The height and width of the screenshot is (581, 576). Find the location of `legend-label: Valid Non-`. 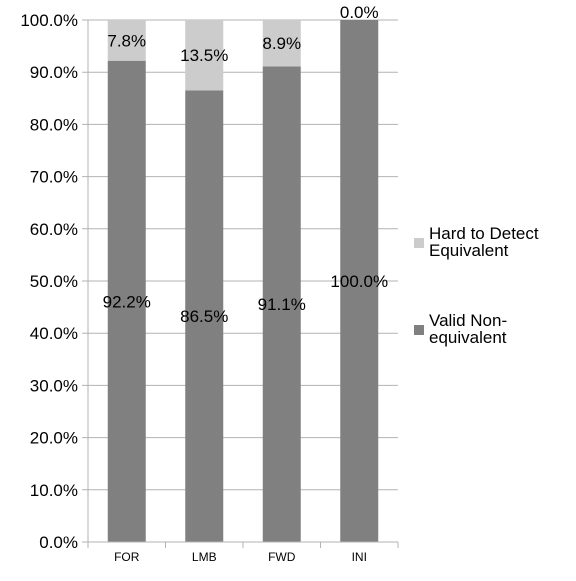

legend-label: Valid Non- is located at coordinates (468, 320).